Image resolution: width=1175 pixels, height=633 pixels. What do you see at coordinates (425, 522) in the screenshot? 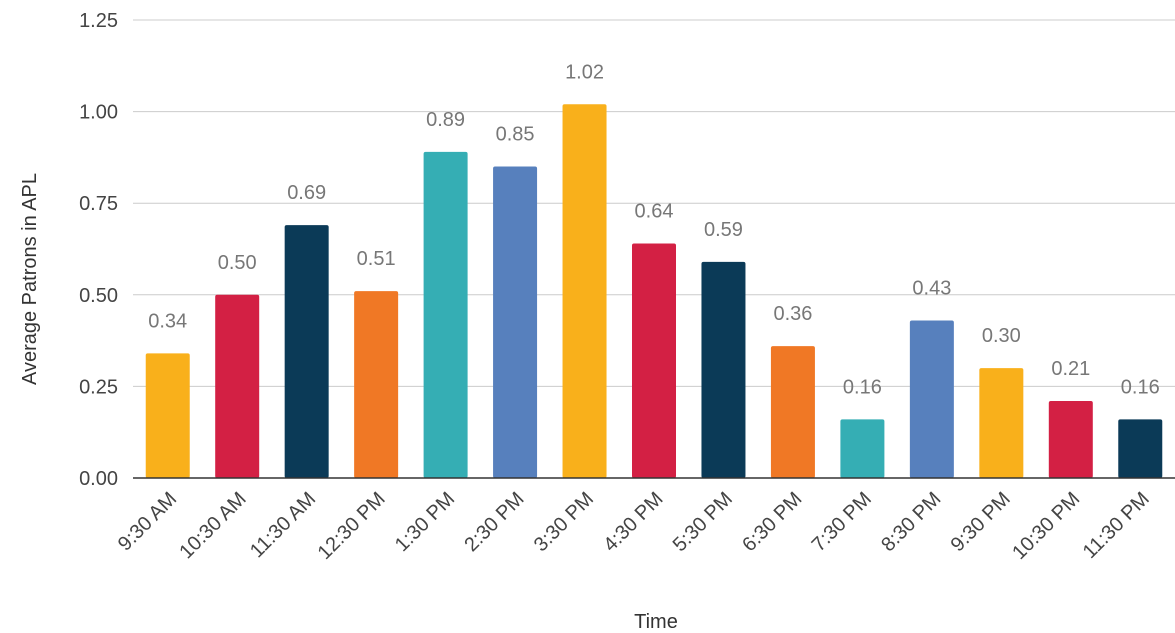
I see `x-tick-label: 1:30 PM` at bounding box center [425, 522].